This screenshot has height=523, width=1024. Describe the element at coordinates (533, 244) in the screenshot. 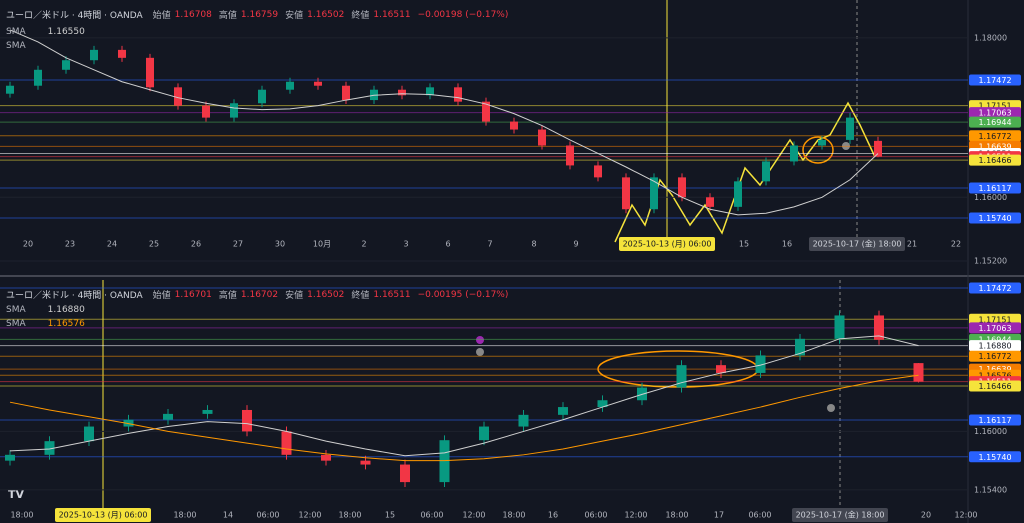

I see `x-tick-label: 8` at that location.